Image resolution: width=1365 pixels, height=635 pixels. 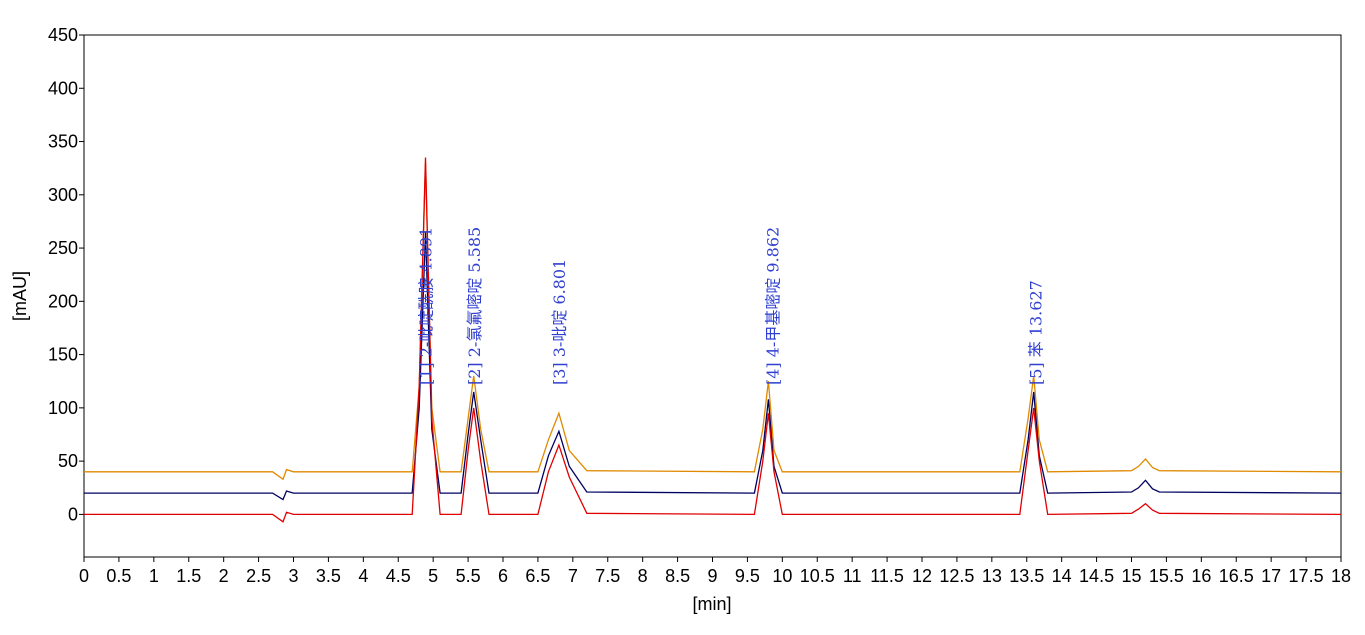 I want to click on x-tick-label: 2, so click(x=224, y=576).